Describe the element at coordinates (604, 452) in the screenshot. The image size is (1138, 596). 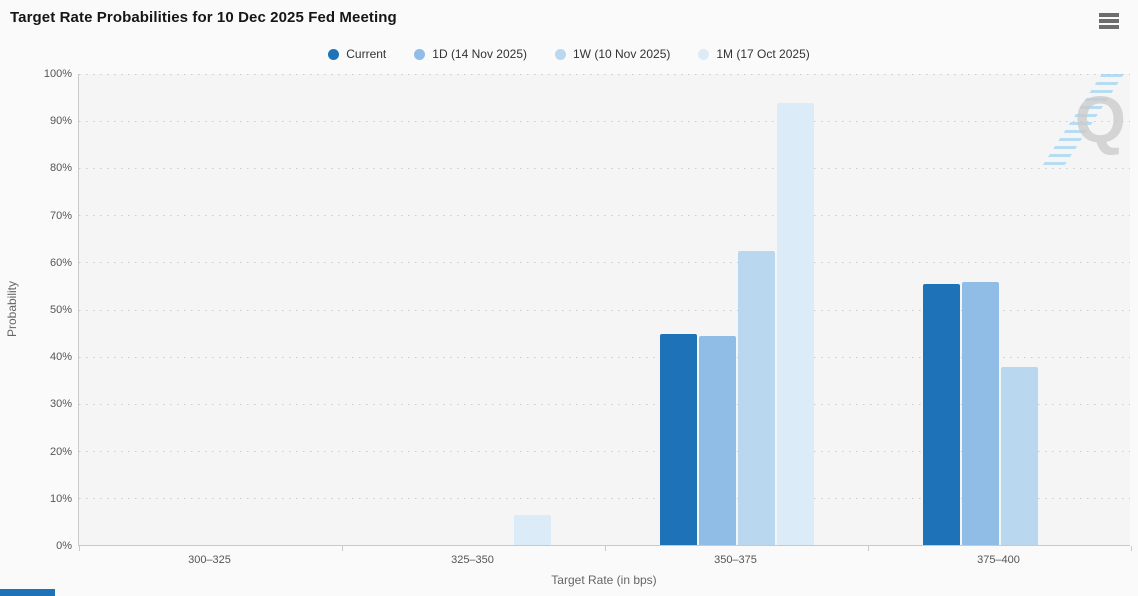
I see `gridline-20%` at that location.